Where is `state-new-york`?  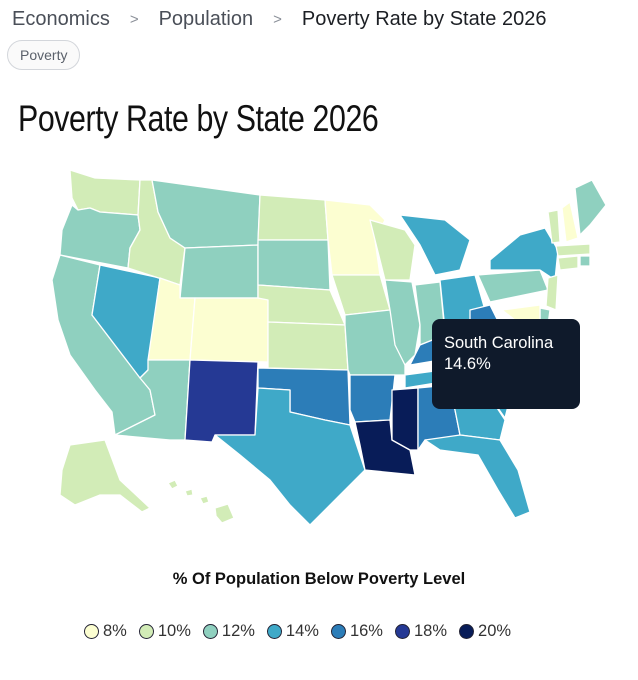 state-new-york is located at coordinates (524, 254).